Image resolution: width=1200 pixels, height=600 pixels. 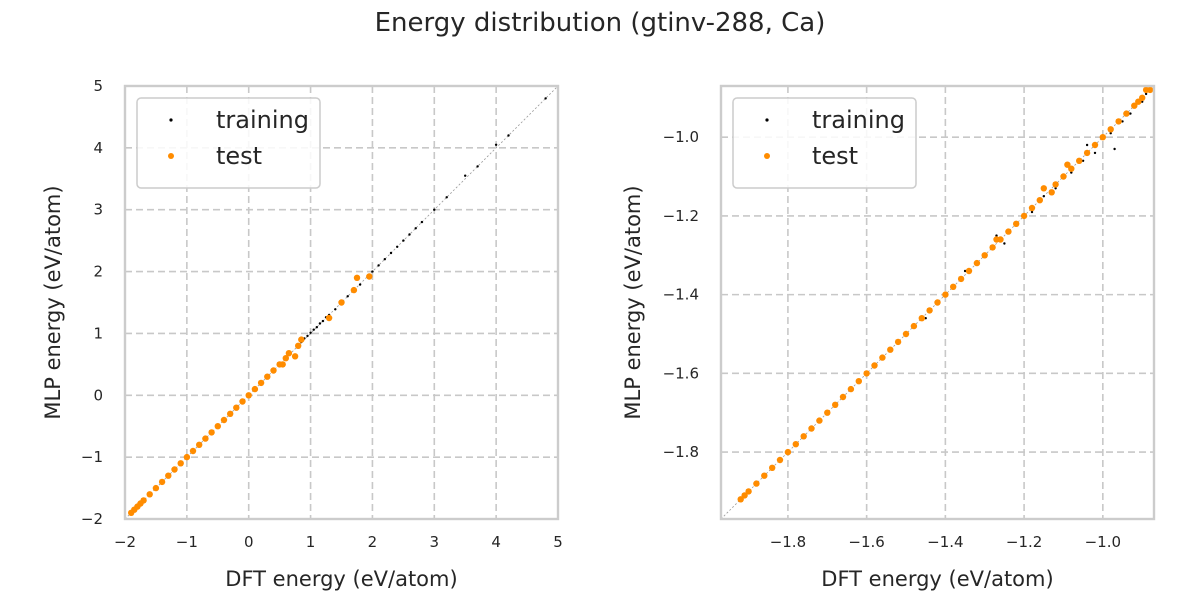 What do you see at coordinates (92, 457) in the screenshot?
I see `y-tick-label: −1` at bounding box center [92, 457].